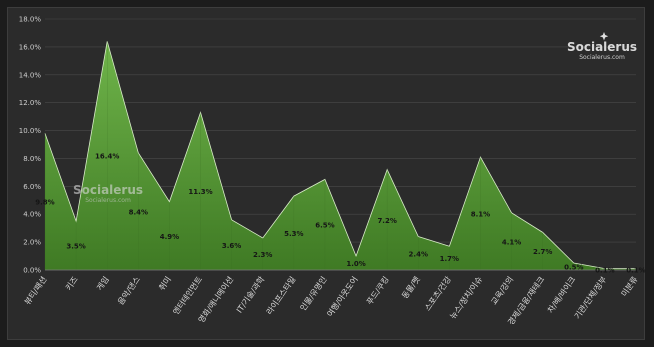  What do you see at coordinates (465, 297) in the screenshot?
I see `x-category-label: 뉴스/정치/이슈` at bounding box center [465, 297].